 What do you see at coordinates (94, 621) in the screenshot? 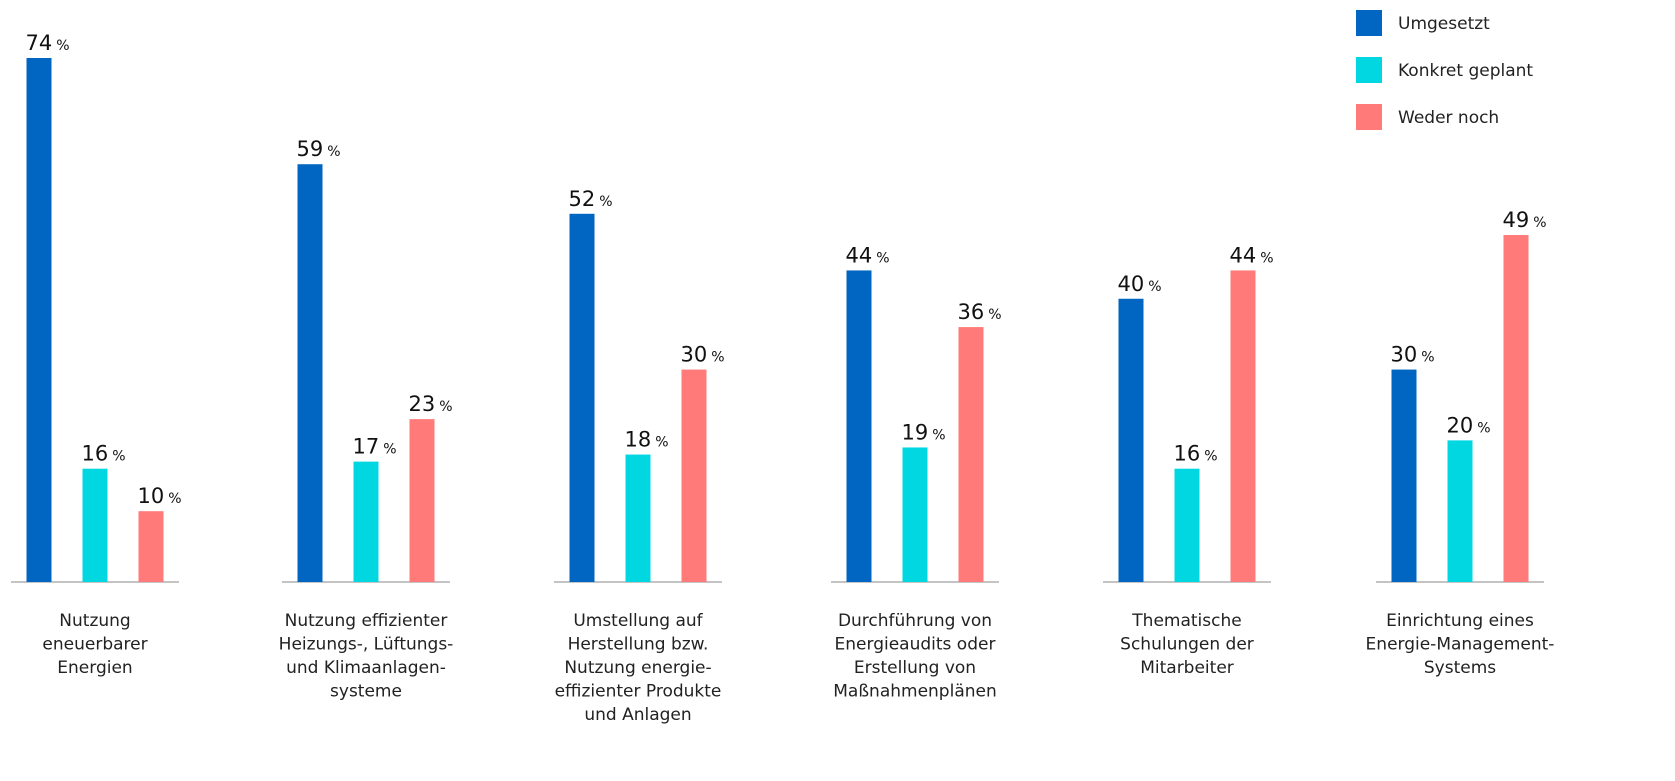
I see `category-label-line: Nutzung` at bounding box center [94, 621].